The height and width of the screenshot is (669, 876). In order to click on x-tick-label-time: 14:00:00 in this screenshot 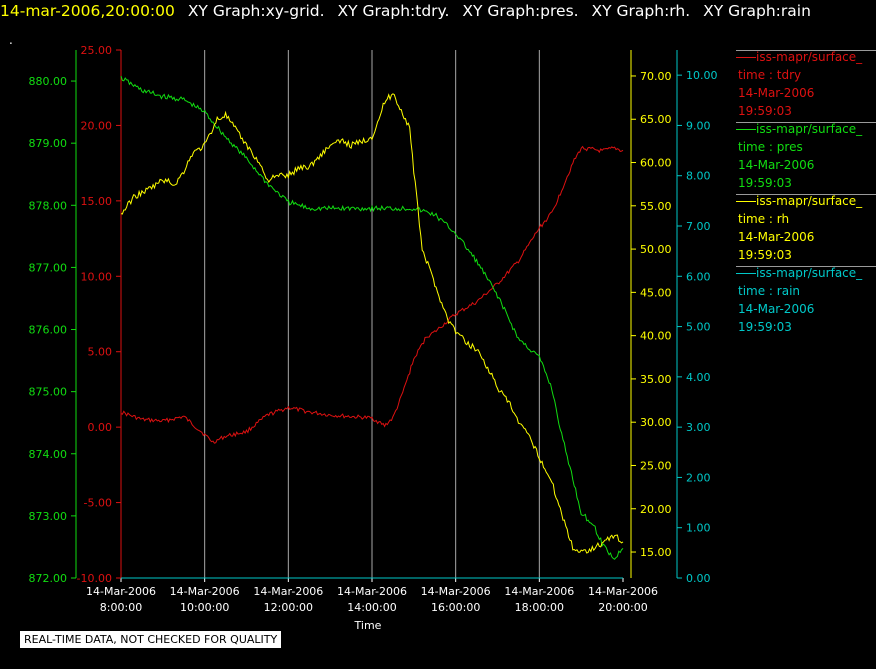, I will do `click(371, 607)`.